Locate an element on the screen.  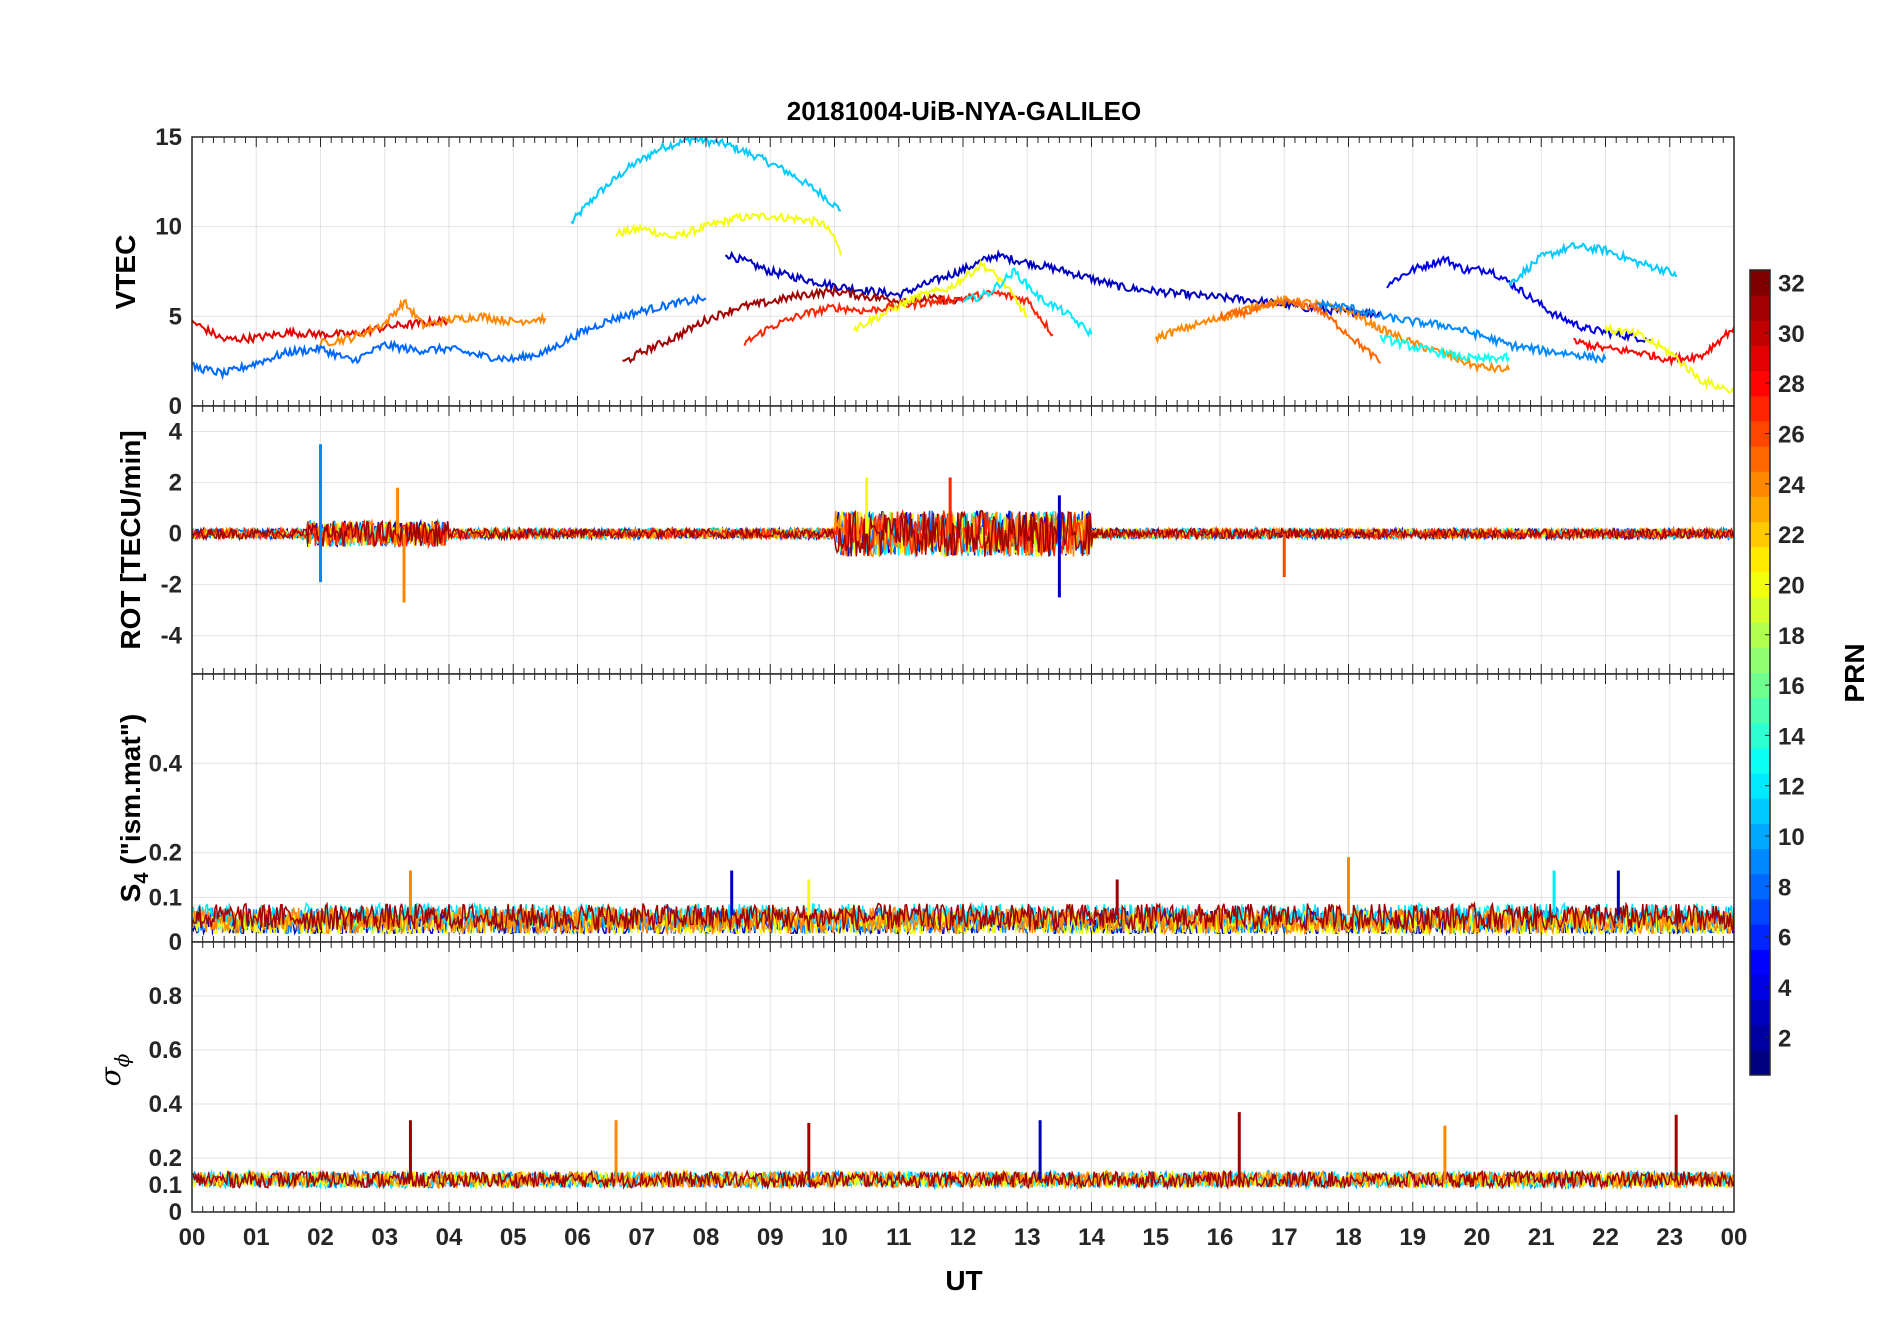
colorbar-tick-label: 30 is located at coordinates (1791, 334).